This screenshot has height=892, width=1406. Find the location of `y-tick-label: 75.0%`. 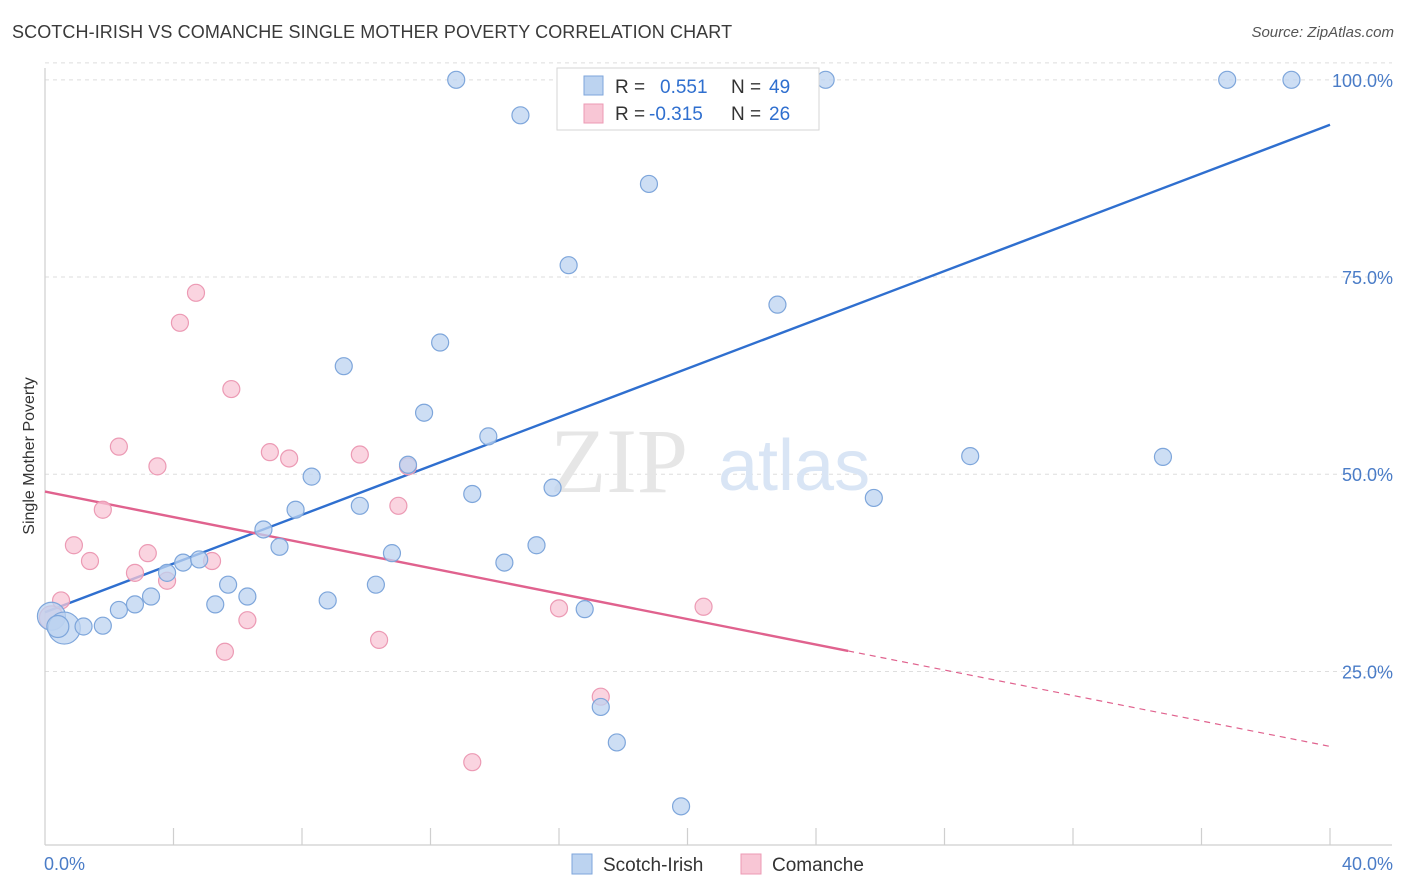

y-tick-label: 75.0% is located at coordinates (1367, 278).